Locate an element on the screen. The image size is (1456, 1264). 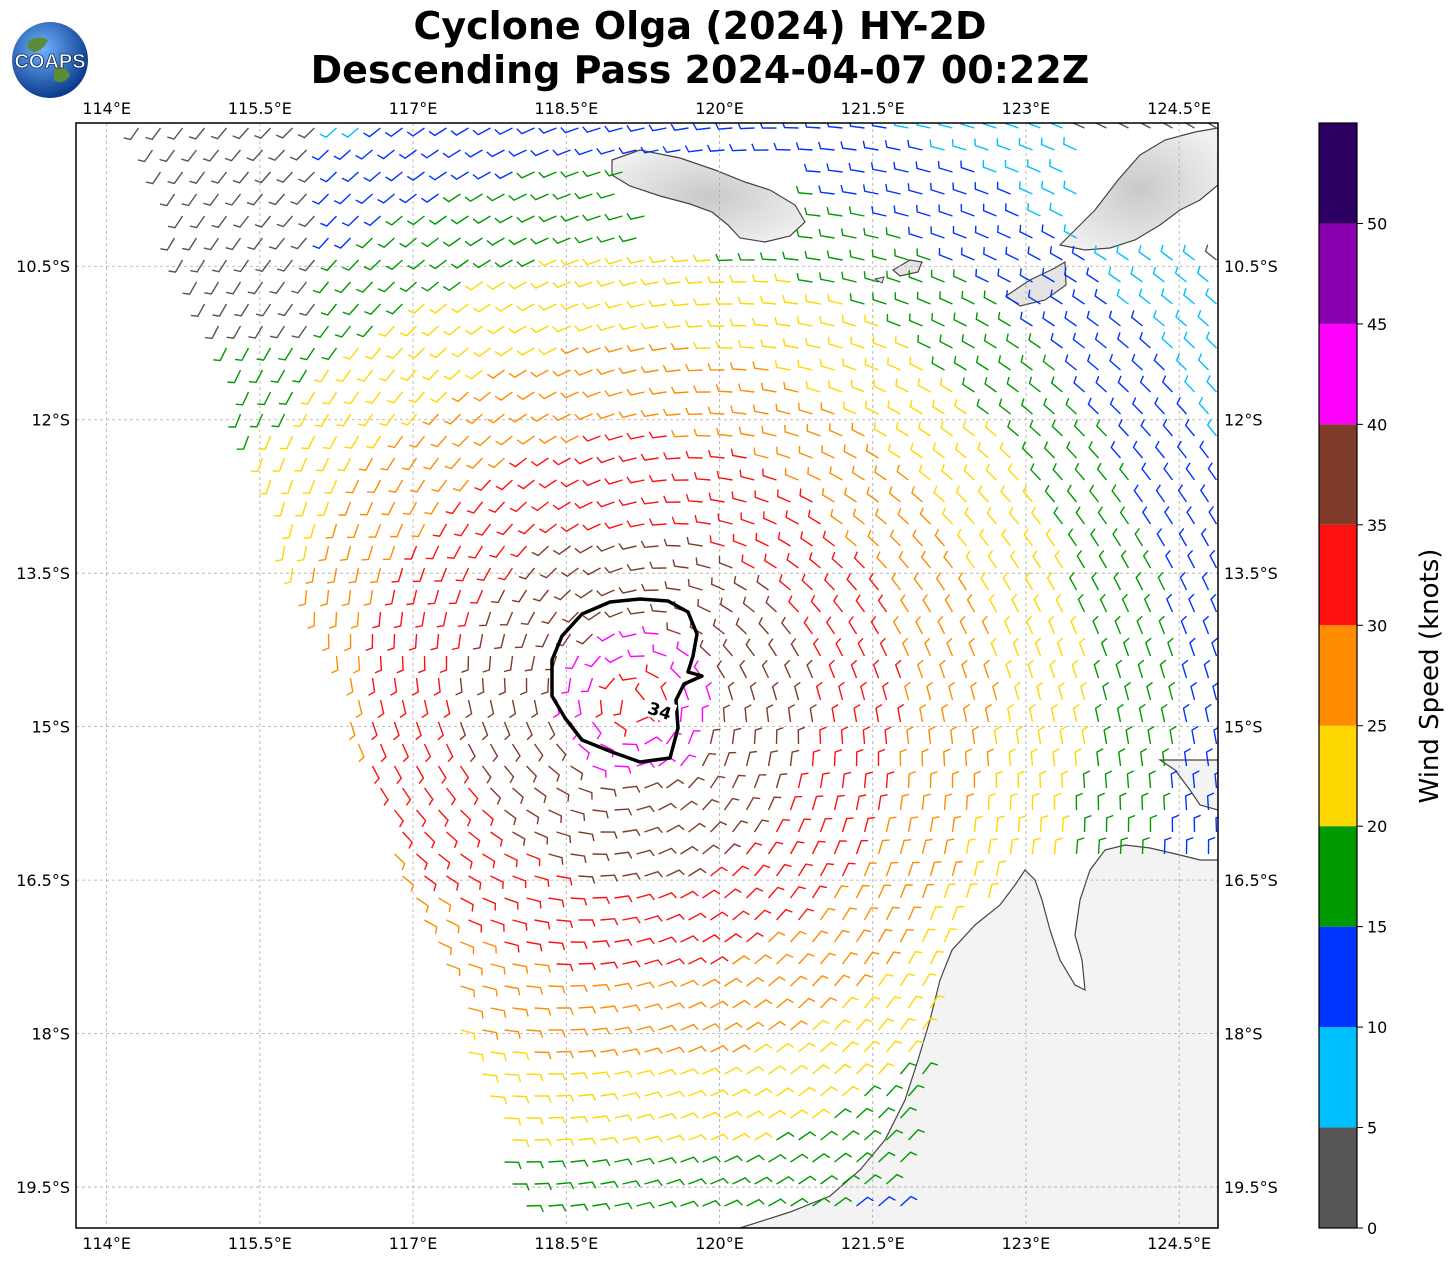
colorbar-bin is located at coordinates (1338, 876).